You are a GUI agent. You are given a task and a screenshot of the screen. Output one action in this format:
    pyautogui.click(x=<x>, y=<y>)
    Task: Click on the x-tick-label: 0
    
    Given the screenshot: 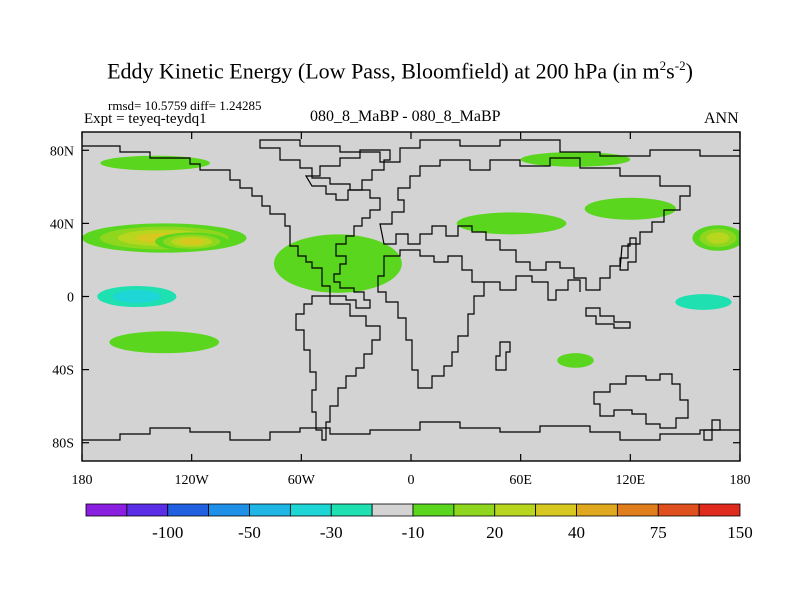 What is the action you would take?
    pyautogui.click(x=411, y=480)
    